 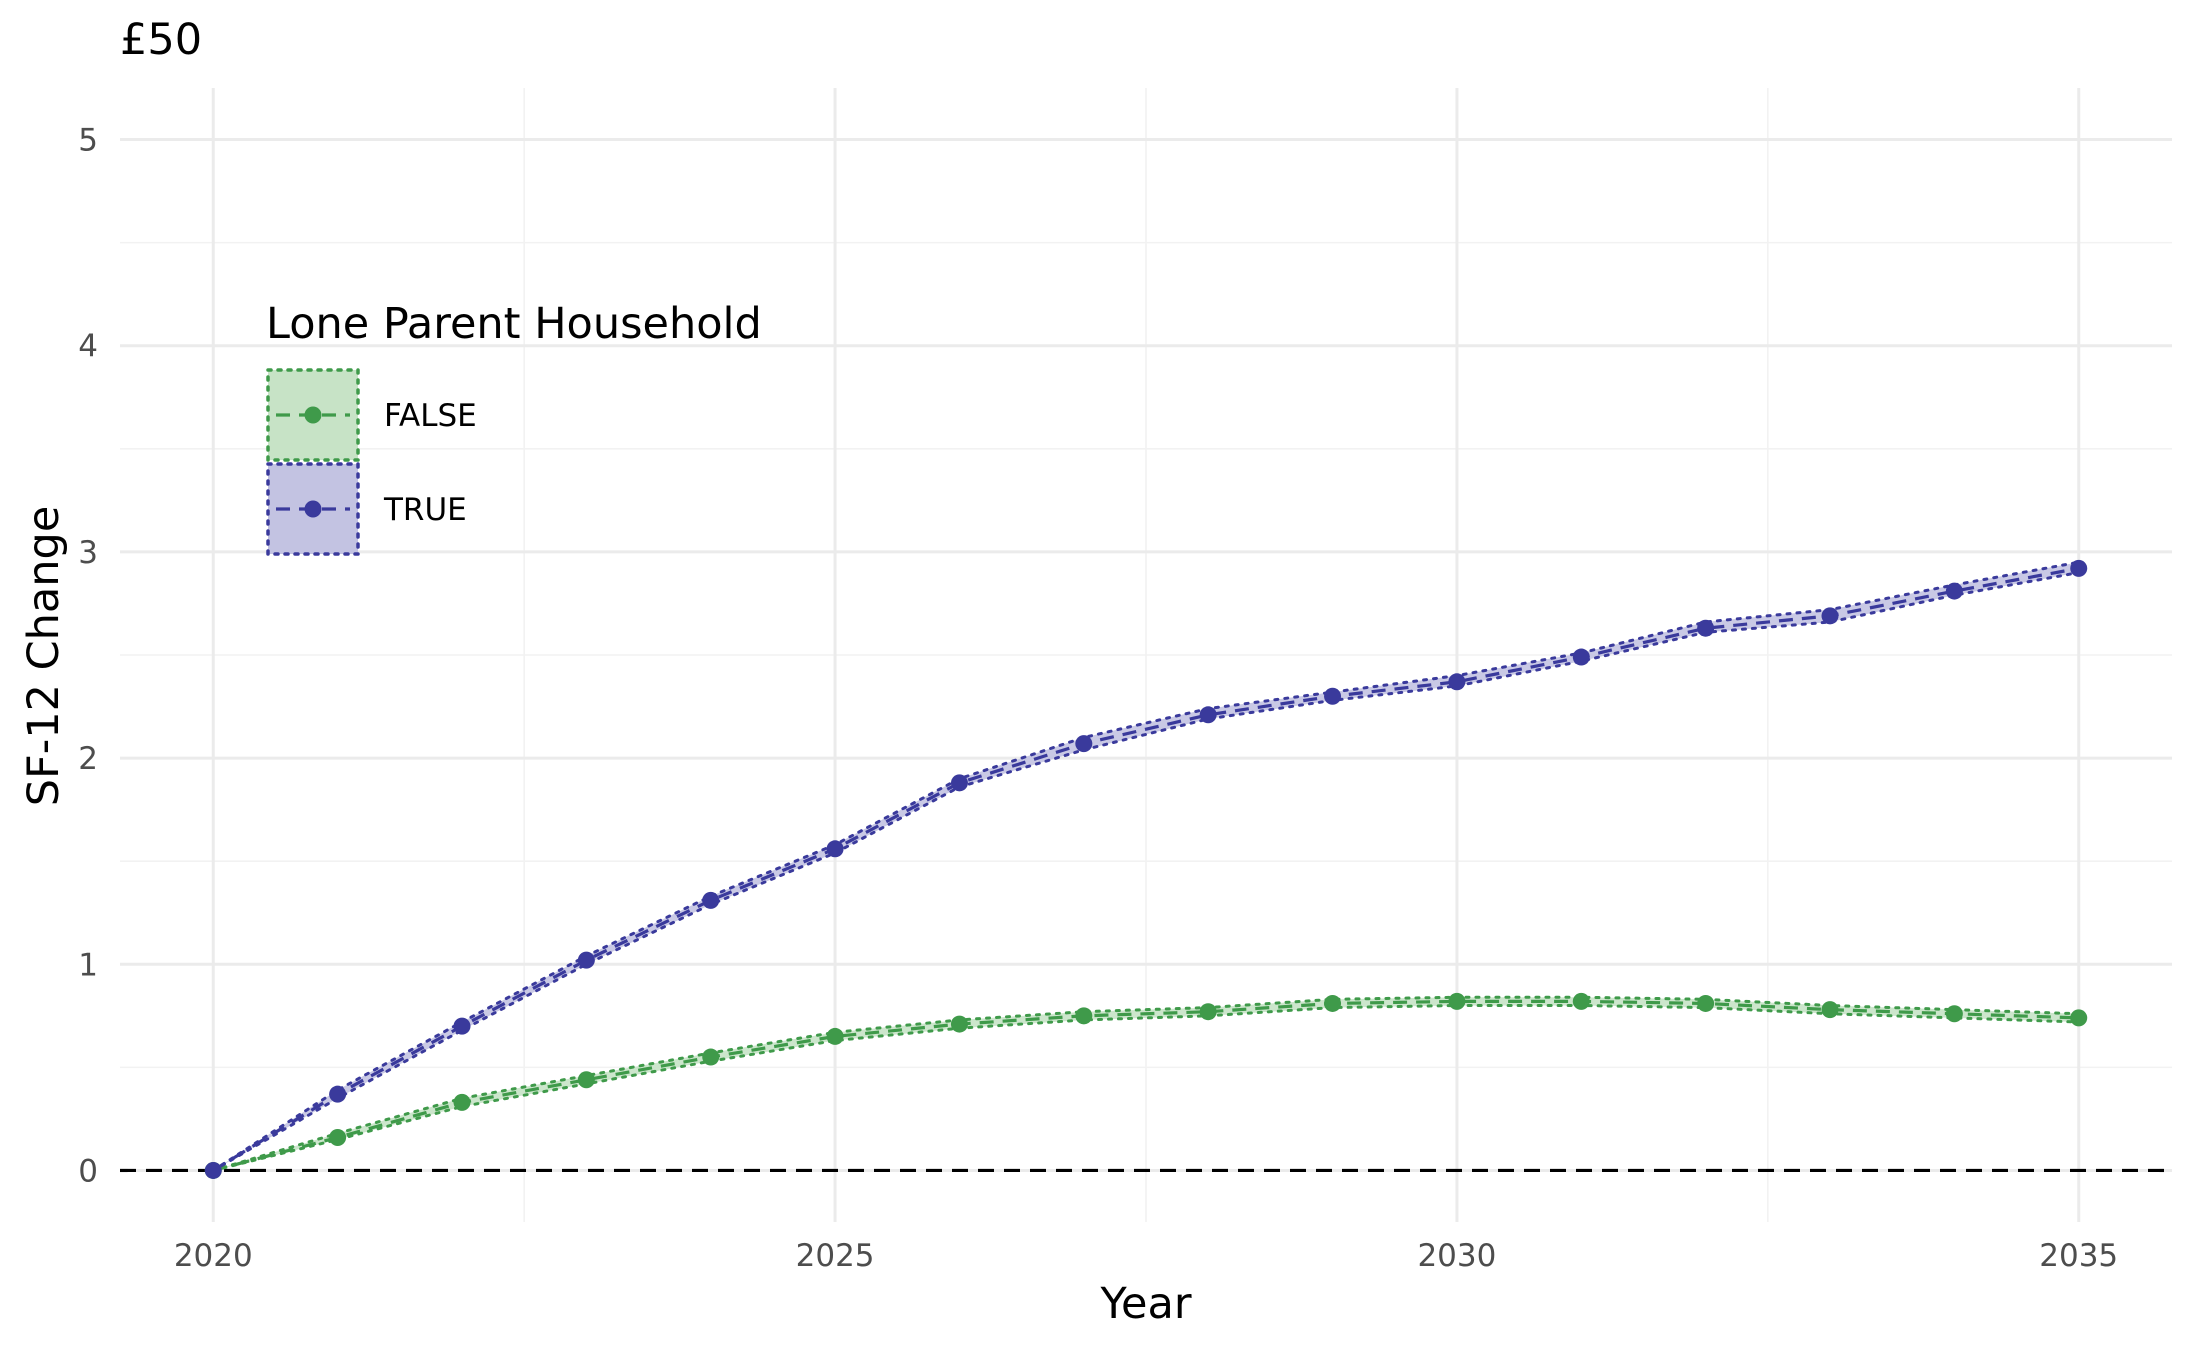 I want to click on line-false, so click(x=1145, y=1086).